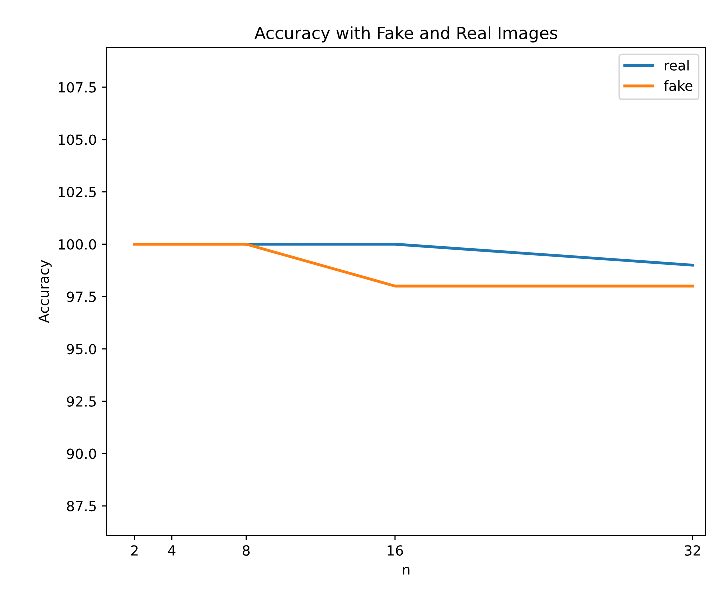 This screenshot has height=595, width=713. What do you see at coordinates (81, 401) in the screenshot?
I see `y-tick-label: 92.5` at bounding box center [81, 401].